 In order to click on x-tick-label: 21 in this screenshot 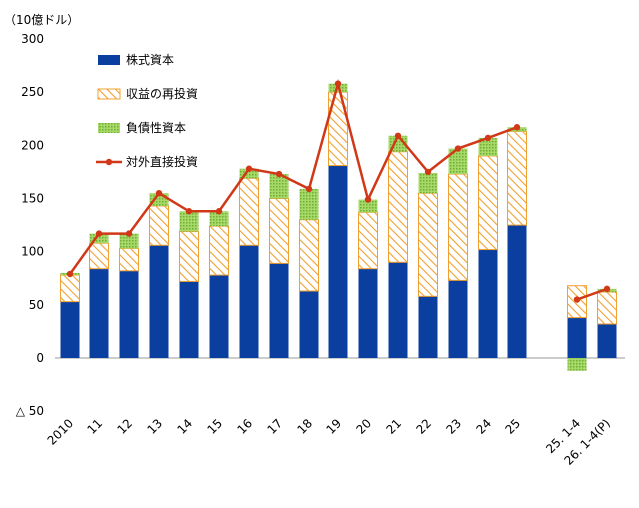, I will do `click(393, 426)`.